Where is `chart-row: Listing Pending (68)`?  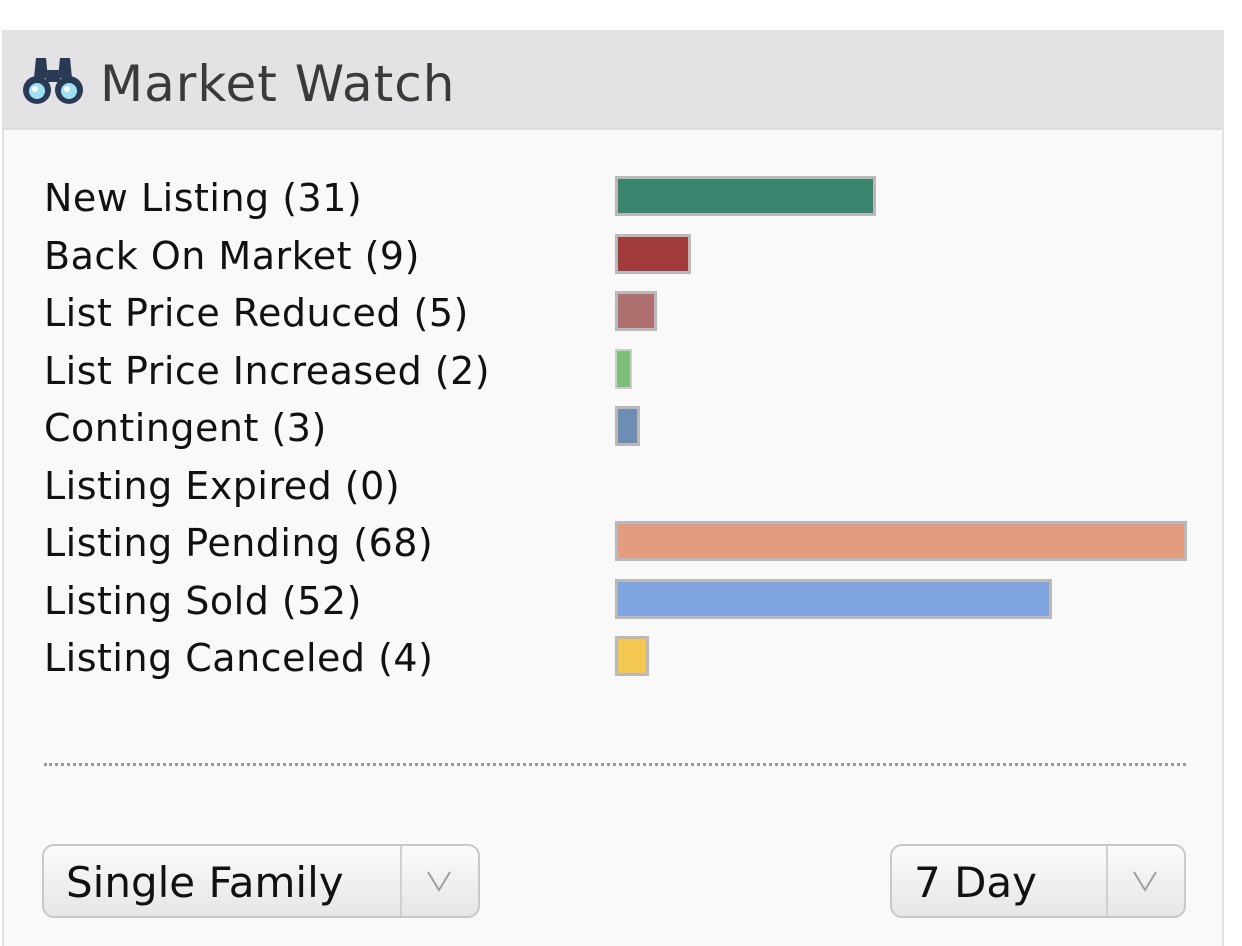 chart-row: Listing Pending (68) is located at coordinates (613, 543).